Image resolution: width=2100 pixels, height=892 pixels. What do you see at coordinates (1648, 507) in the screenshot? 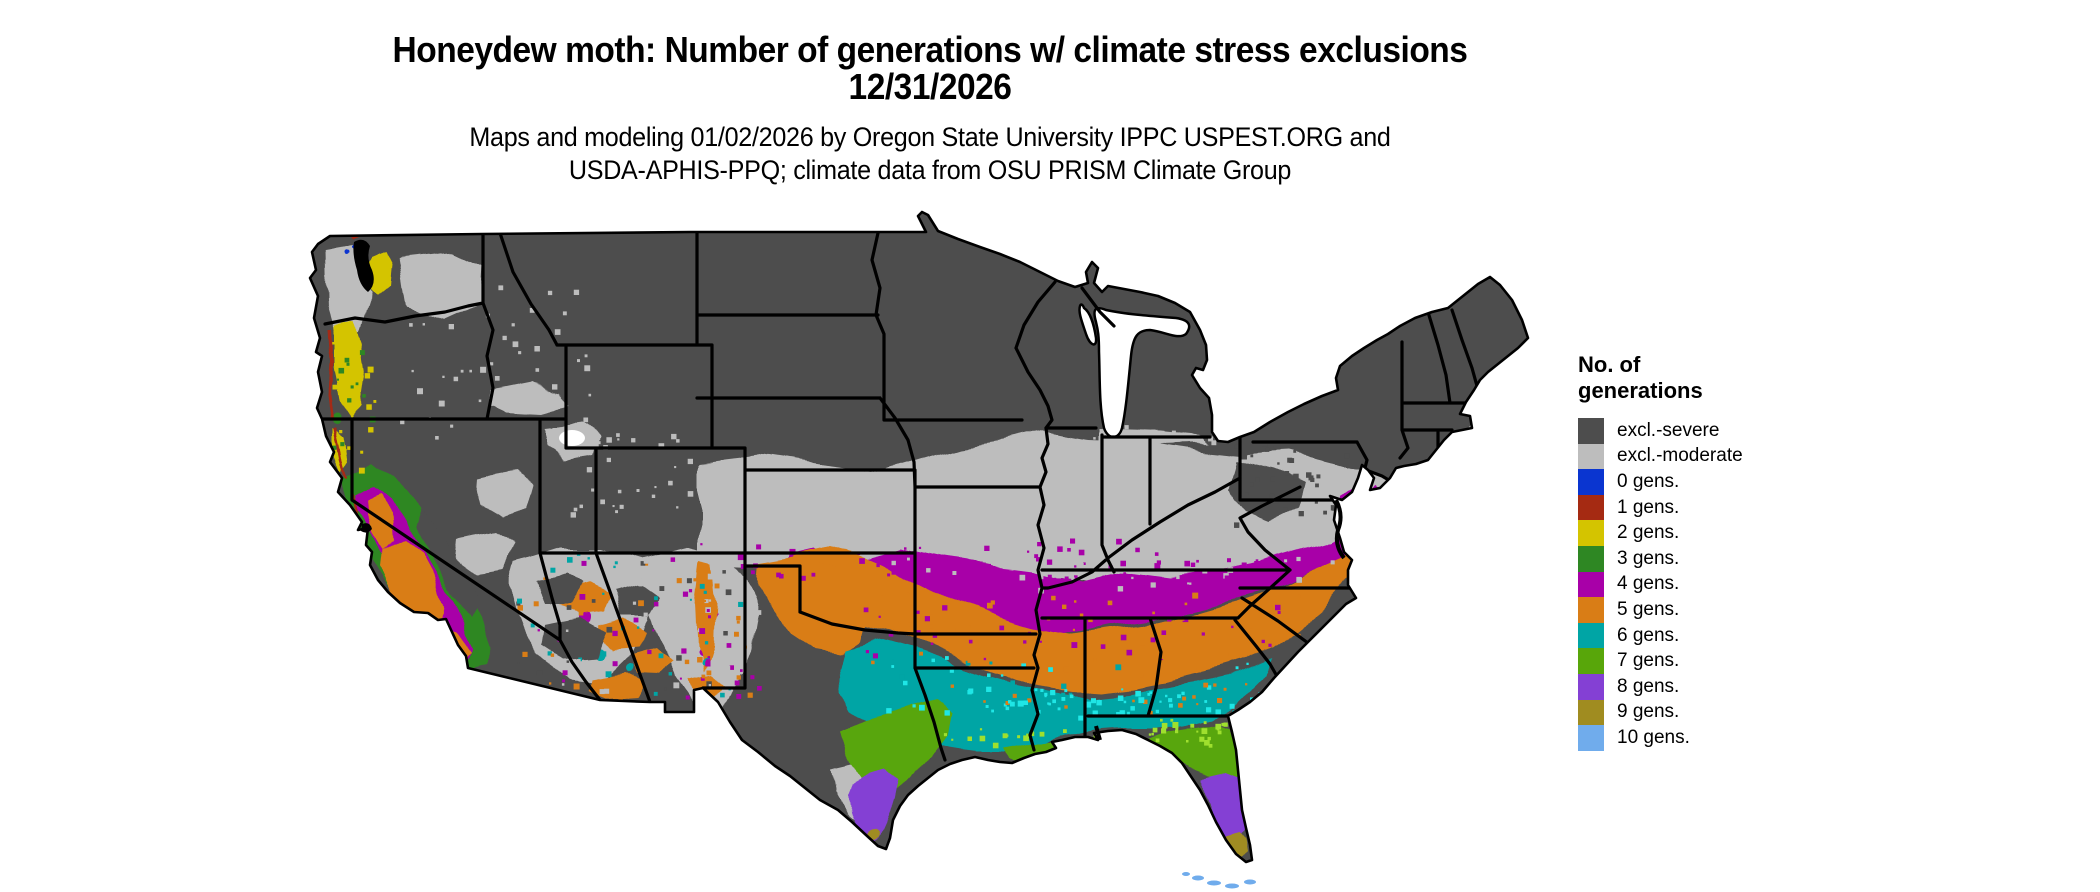
I see `legend-label: 1 gens.` at bounding box center [1648, 507].